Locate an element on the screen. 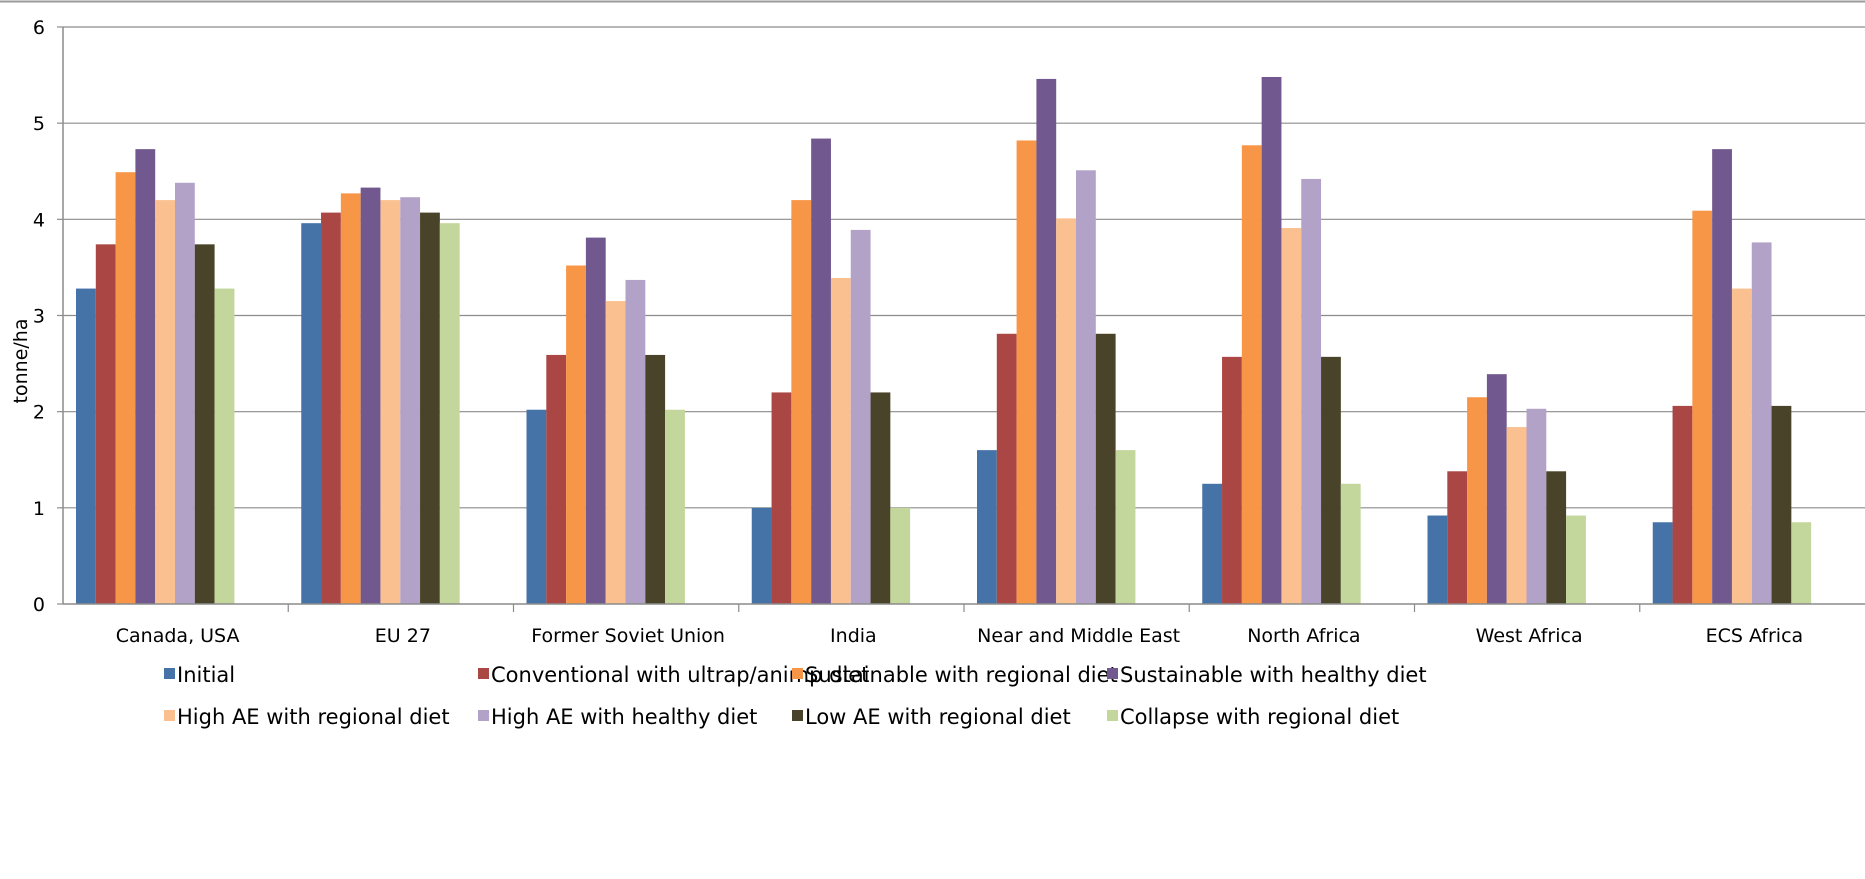  x-tick-label: India is located at coordinates (853, 636).